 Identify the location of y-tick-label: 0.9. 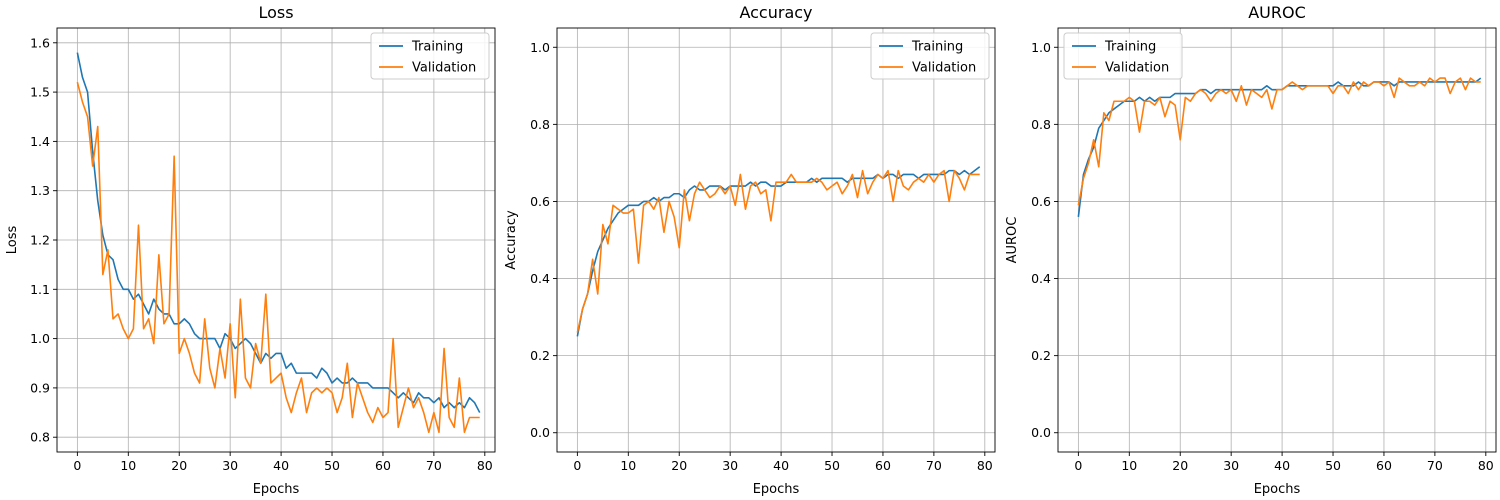
(40, 387).